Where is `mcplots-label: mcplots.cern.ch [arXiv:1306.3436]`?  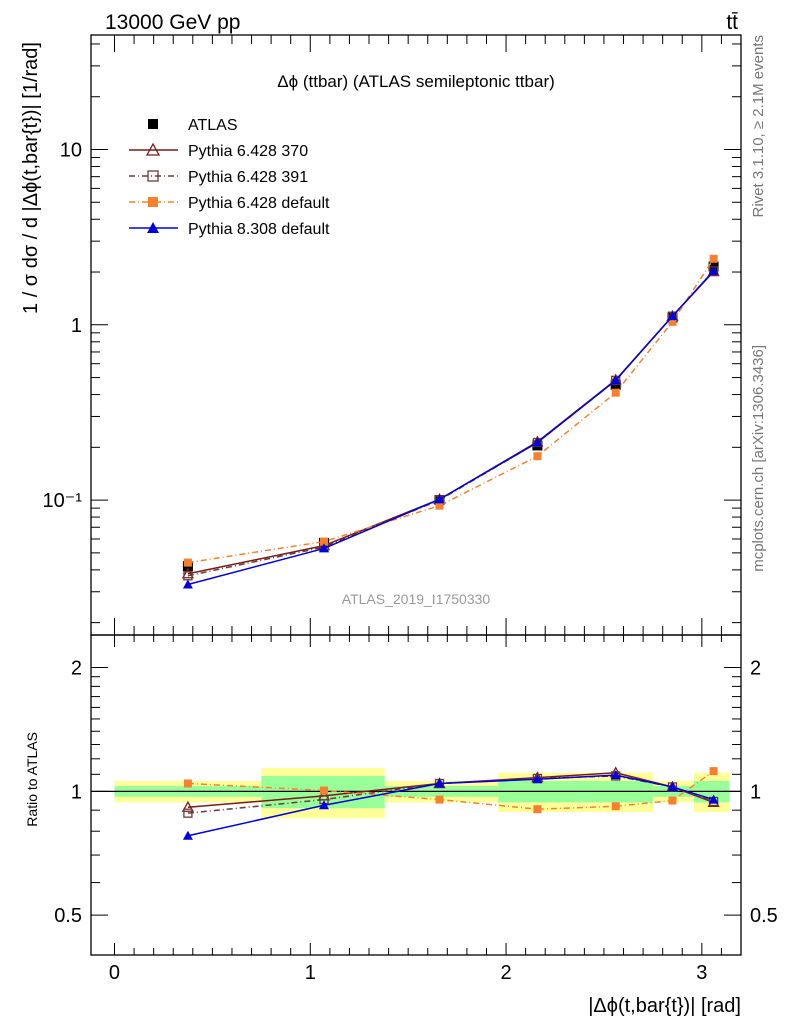
mcplots-label: mcplots.cern.ch [arXiv:1306.3436] is located at coordinates (758, 458).